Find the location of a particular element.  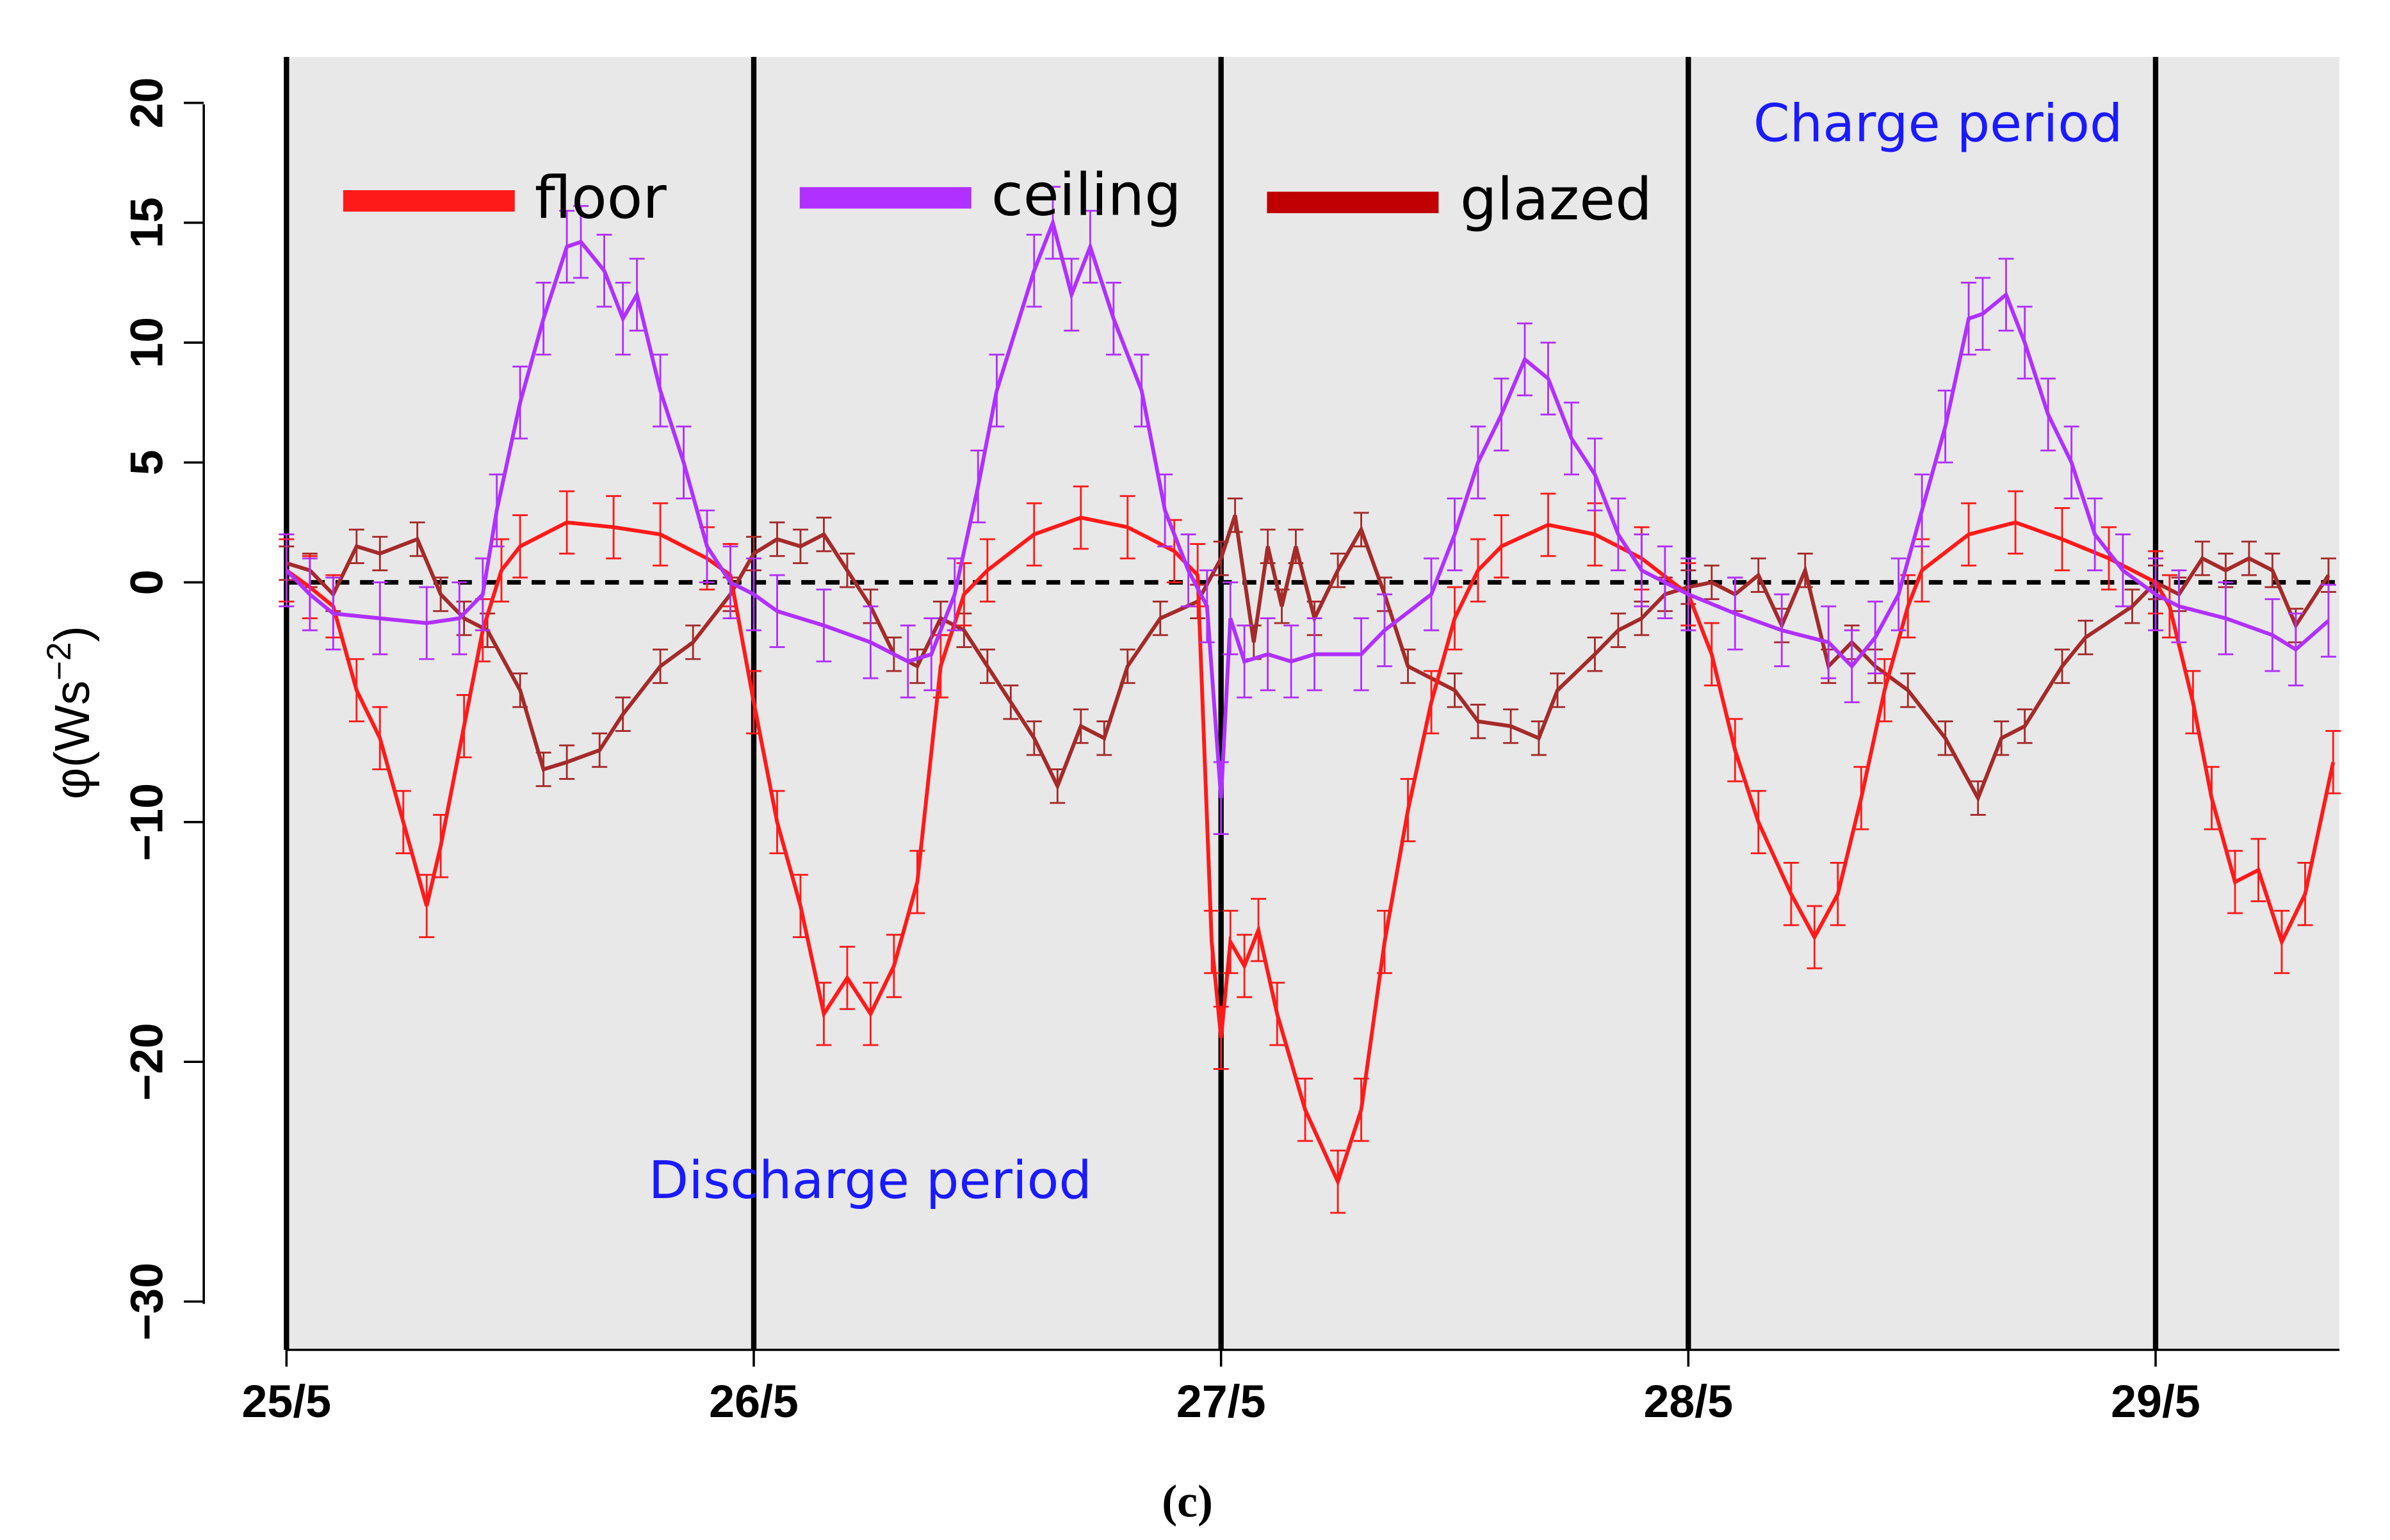

y-tick-label: 5 is located at coordinates (147, 463).